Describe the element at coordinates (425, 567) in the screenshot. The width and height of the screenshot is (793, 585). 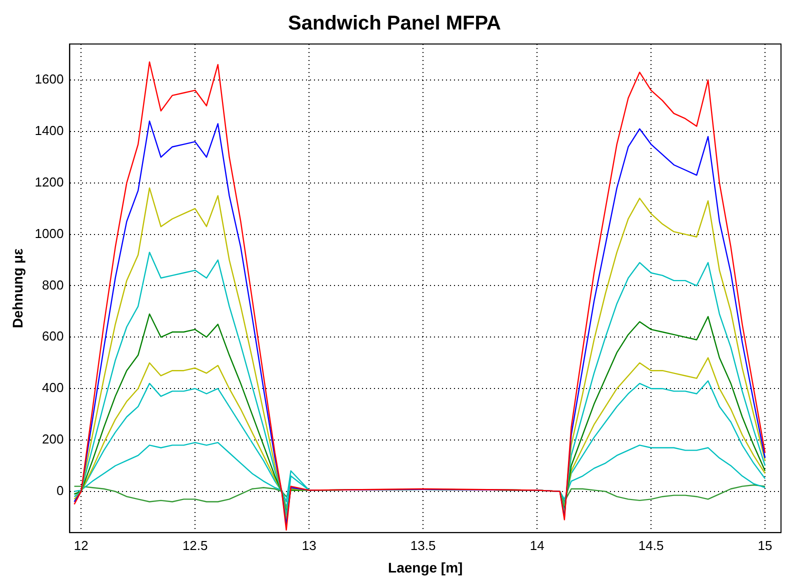
I see `x-axis-title: Laenge [m]` at that location.